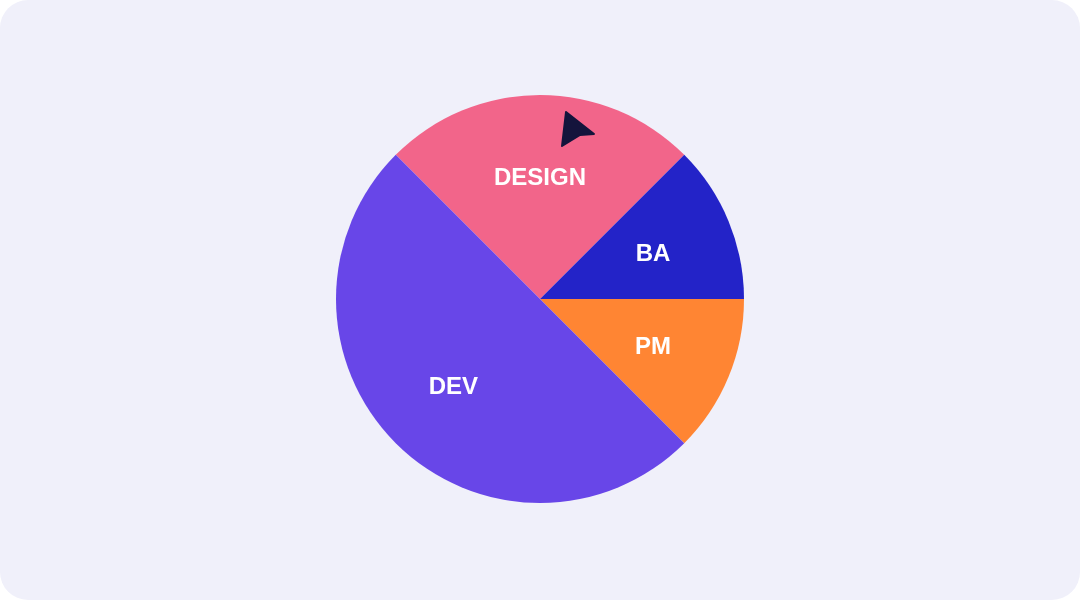 The height and width of the screenshot is (600, 1080). Describe the element at coordinates (453, 386) in the screenshot. I see `slice-label: DEV` at that location.